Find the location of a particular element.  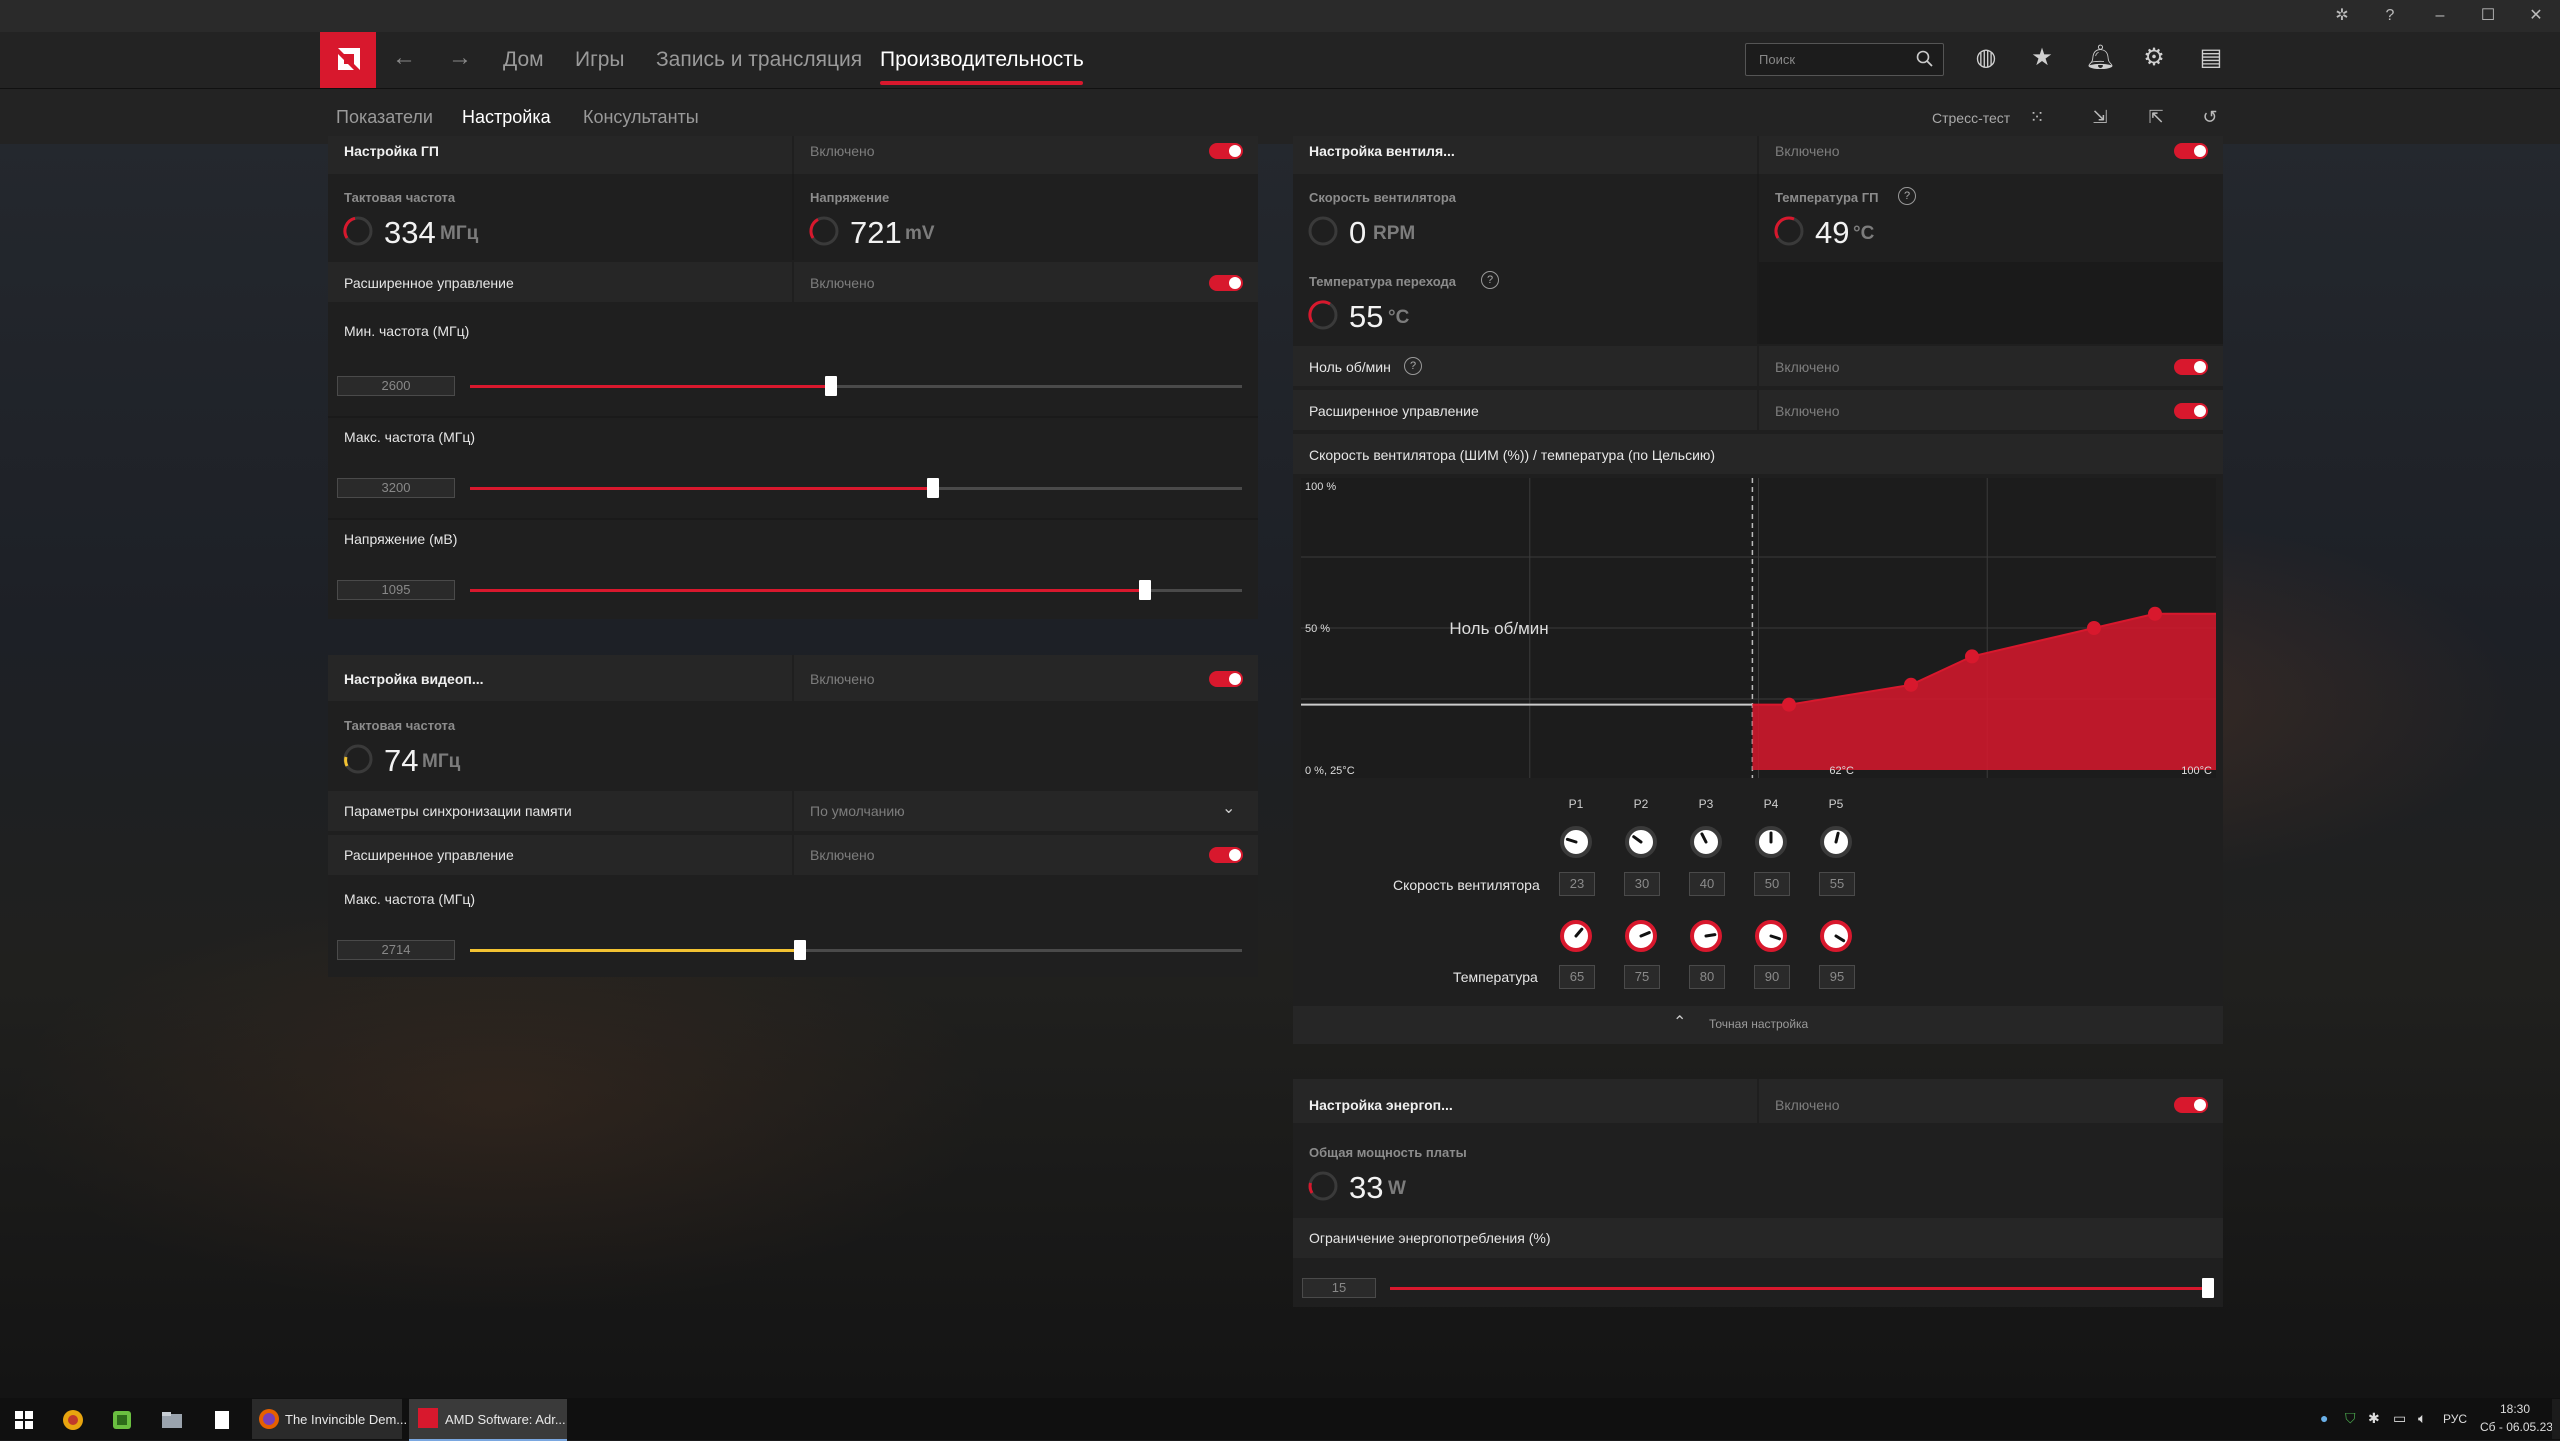

temperature-knob-P5 is located at coordinates (1836, 936).